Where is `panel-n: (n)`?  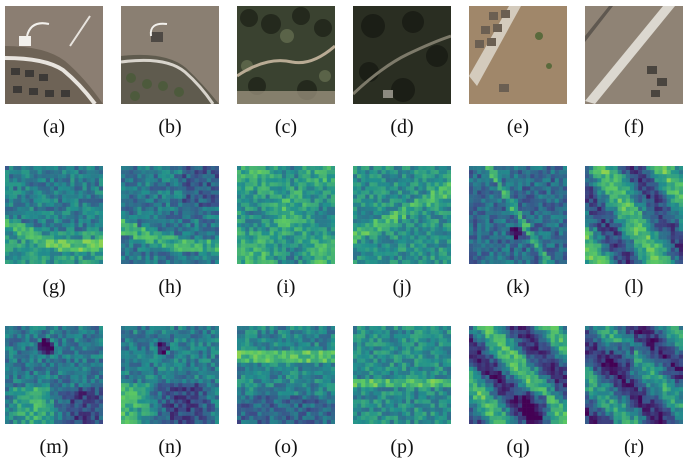 panel-n: (n) is located at coordinates (170, 392).